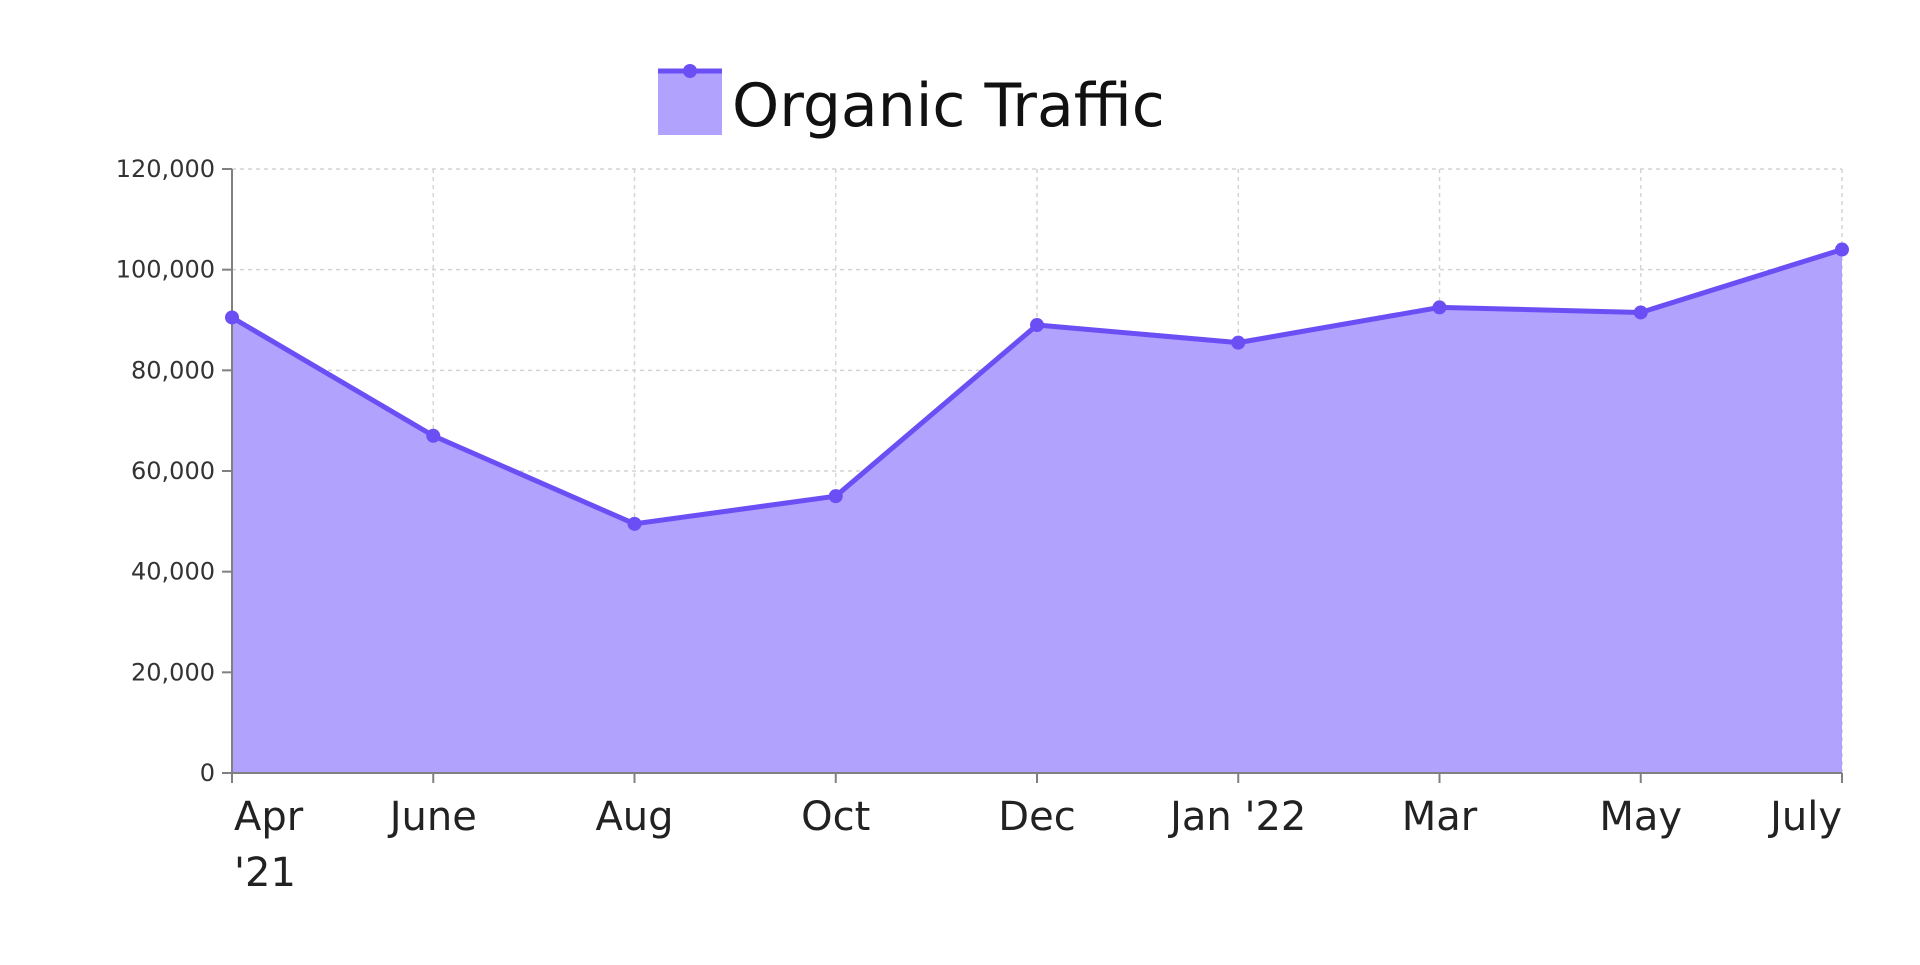 This screenshot has width=1920, height=965. Describe the element at coordinates (165, 169) in the screenshot. I see `y-tick-label: 120,000` at that location.